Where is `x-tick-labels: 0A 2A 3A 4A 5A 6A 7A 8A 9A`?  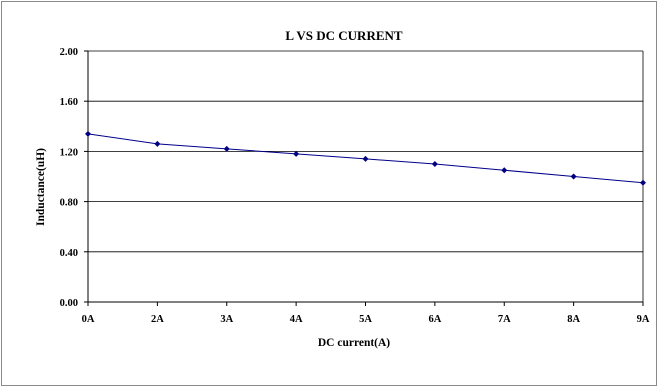
x-tick-labels: 0A 2A 3A 4A 5A 6A 7A 8A 9A is located at coordinates (366, 319).